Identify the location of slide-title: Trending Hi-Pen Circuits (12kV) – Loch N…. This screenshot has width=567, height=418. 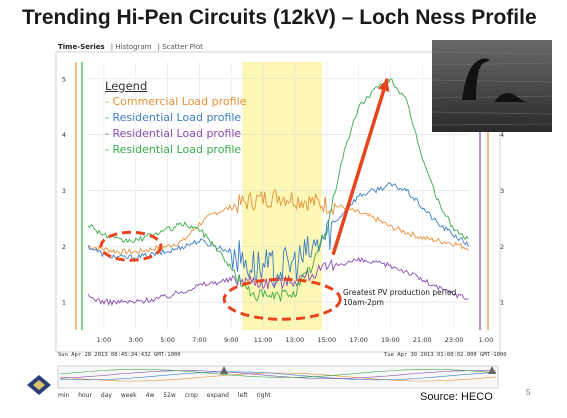
(279, 17).